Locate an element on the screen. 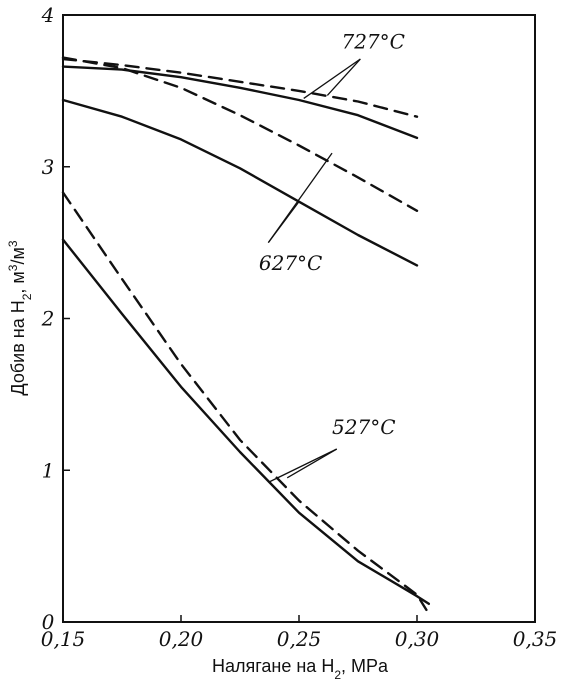  y-tick-label: 2 is located at coordinates (48, 319).